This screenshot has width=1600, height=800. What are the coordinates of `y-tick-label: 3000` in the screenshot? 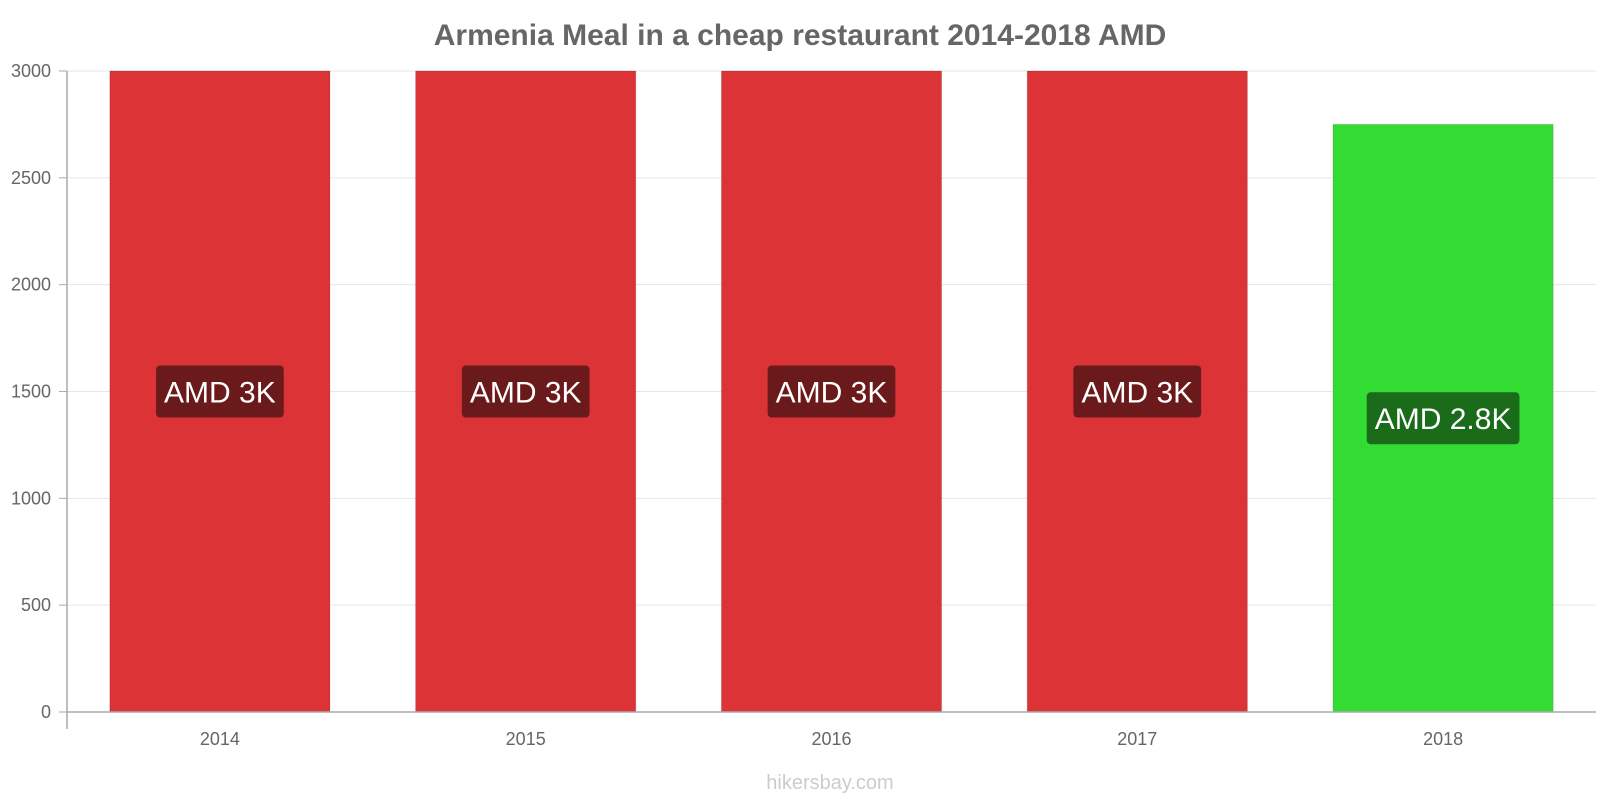 It's located at (31, 71).